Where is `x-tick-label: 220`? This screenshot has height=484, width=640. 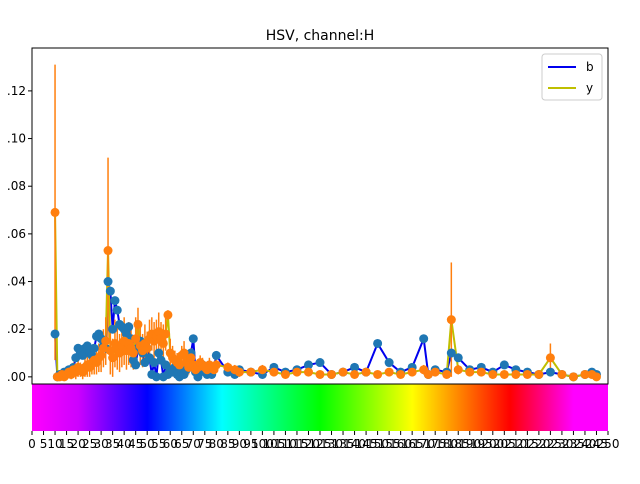
x-tick-label: 220 is located at coordinates (538, 444).